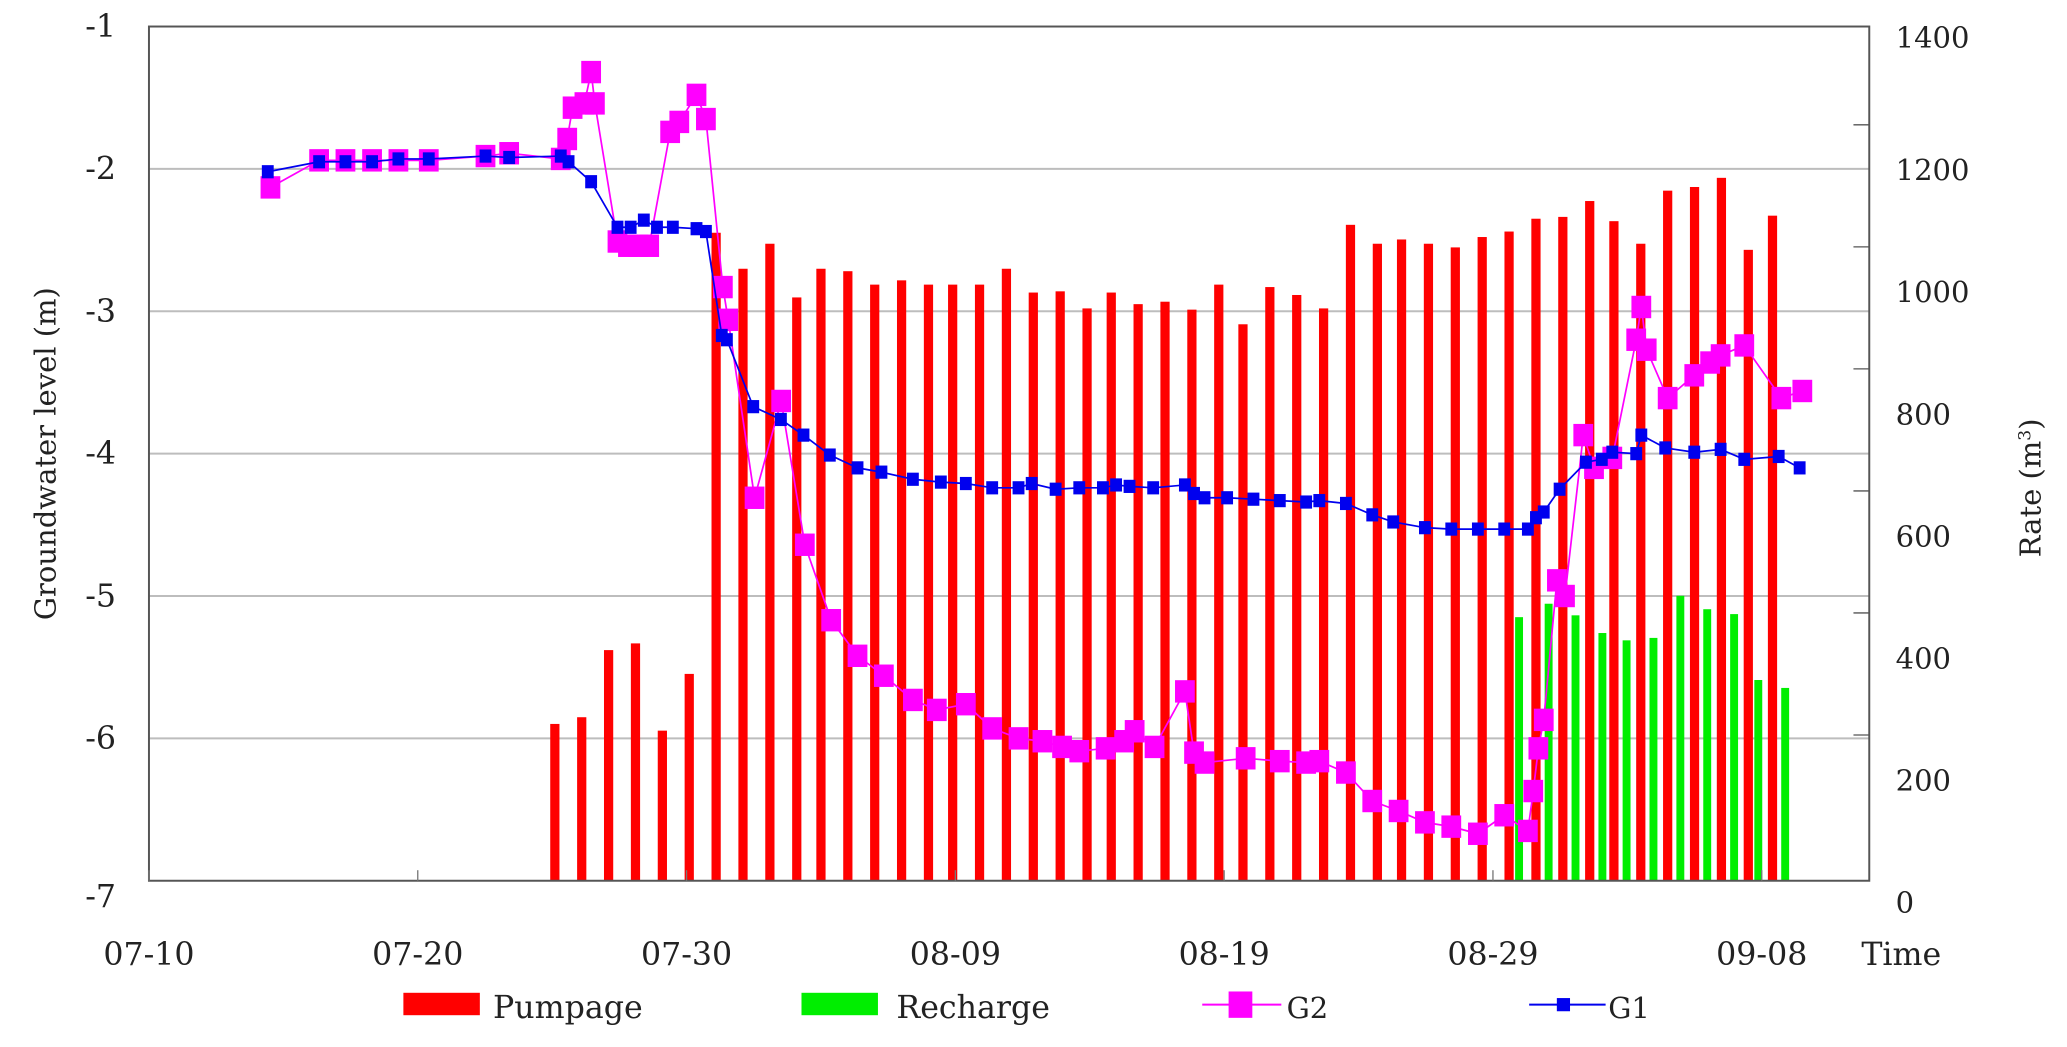 The width and height of the screenshot is (2067, 1047). What do you see at coordinates (441, 1004) in the screenshot?
I see `legend-swatch-pumpage` at bounding box center [441, 1004].